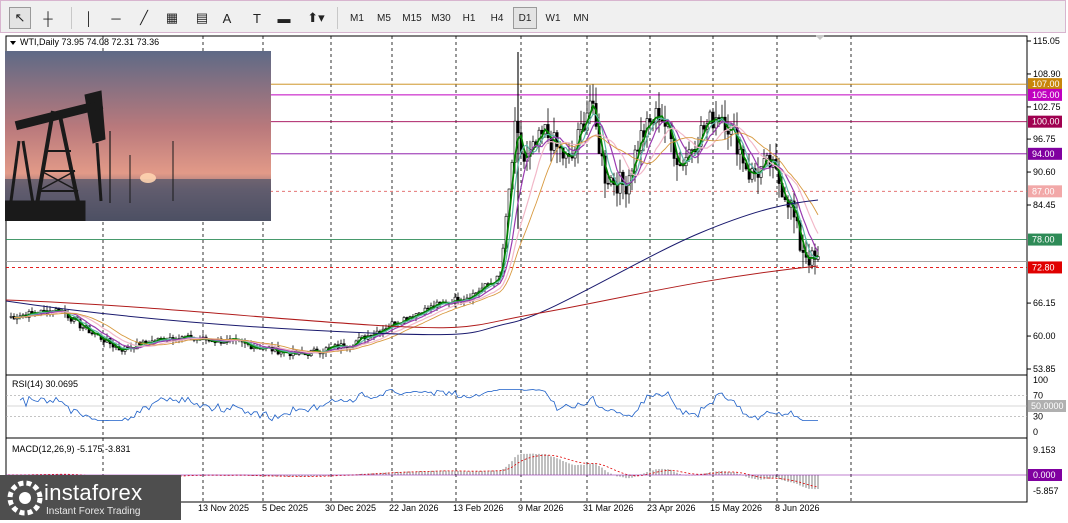 This screenshot has height=523, width=1068. I want to click on macd-signal-line, so click(413, 471).